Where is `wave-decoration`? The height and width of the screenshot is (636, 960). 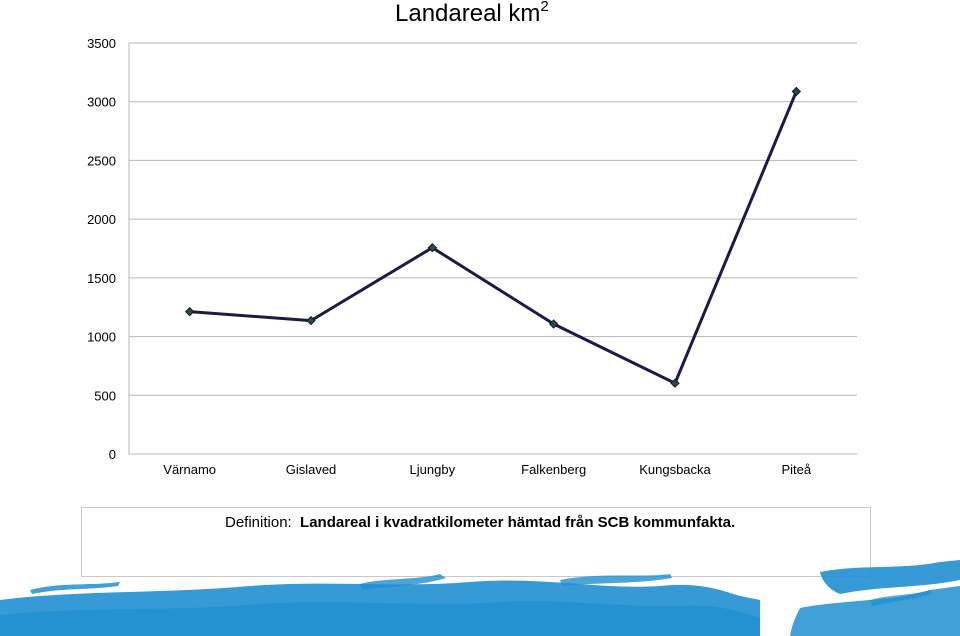
wave-decoration is located at coordinates (480, 598).